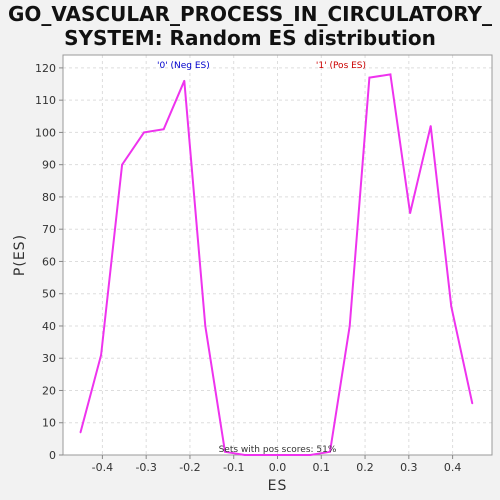 The image size is (500, 500). Describe the element at coordinates (278, 450) in the screenshot. I see `pos-scores-label: Sets with pos scores: 51%` at that location.